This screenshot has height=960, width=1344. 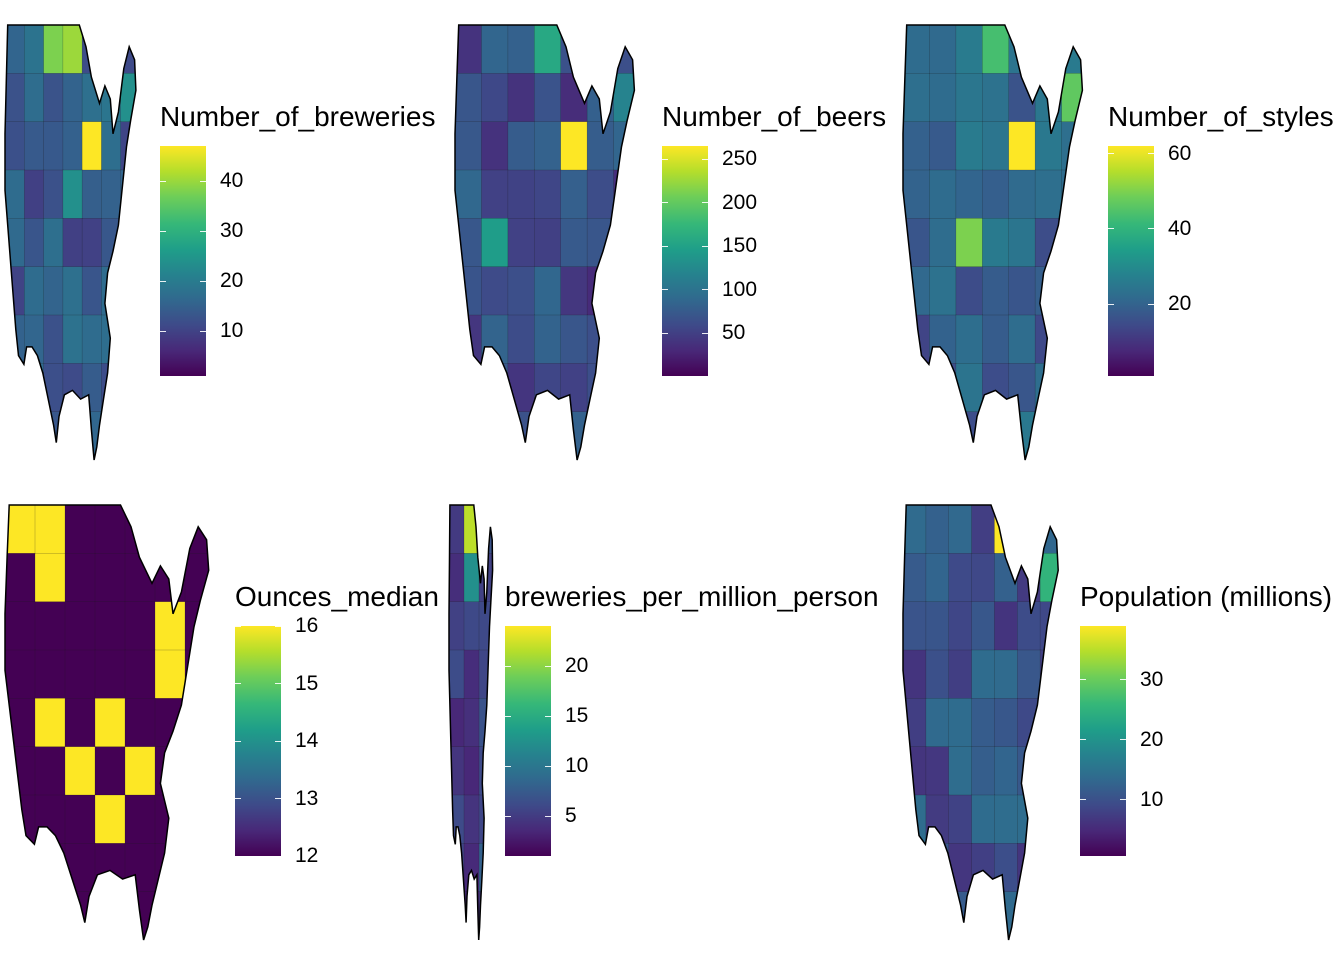 I want to click on choropleth-map, so click(x=107, y=722).